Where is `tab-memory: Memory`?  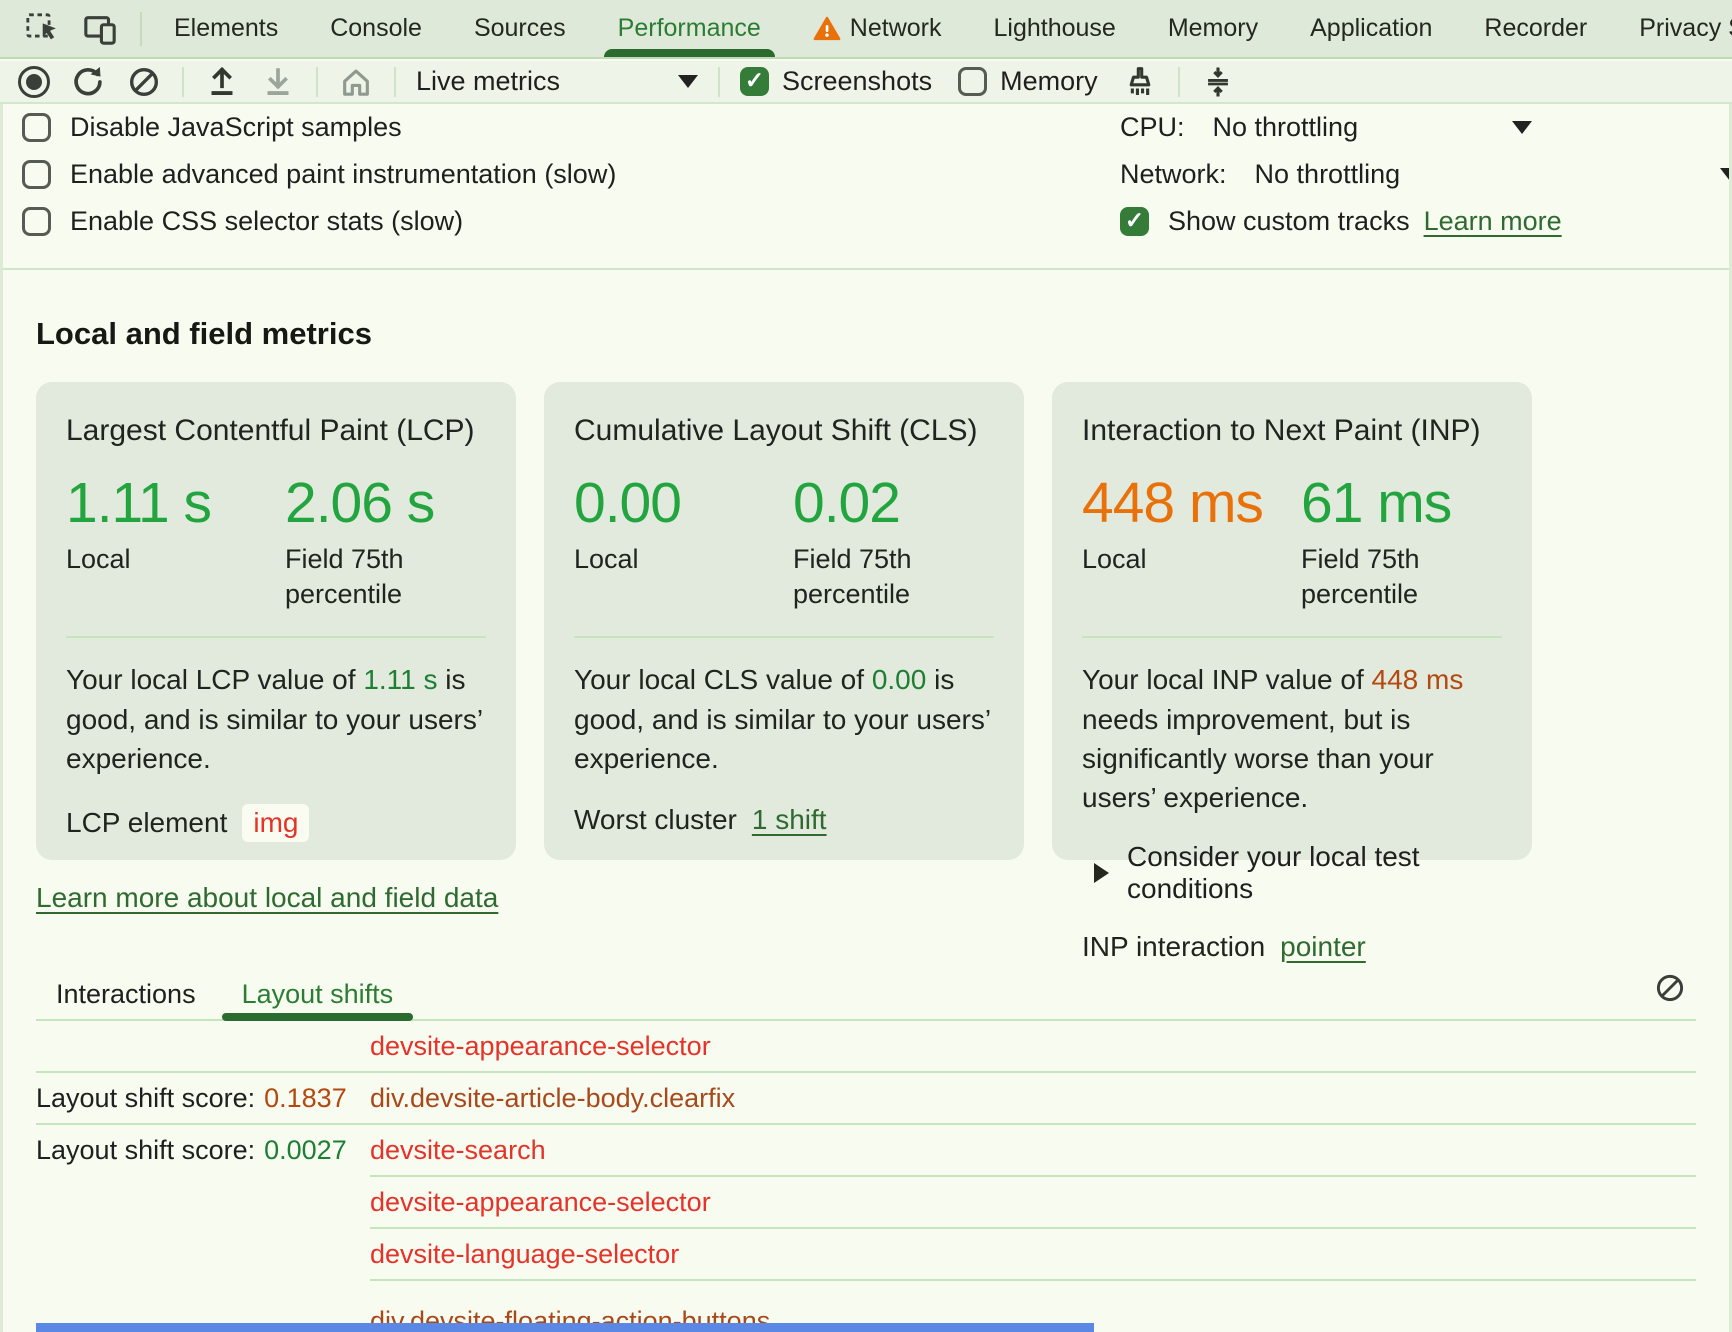
tab-memory: Memory is located at coordinates (1213, 28).